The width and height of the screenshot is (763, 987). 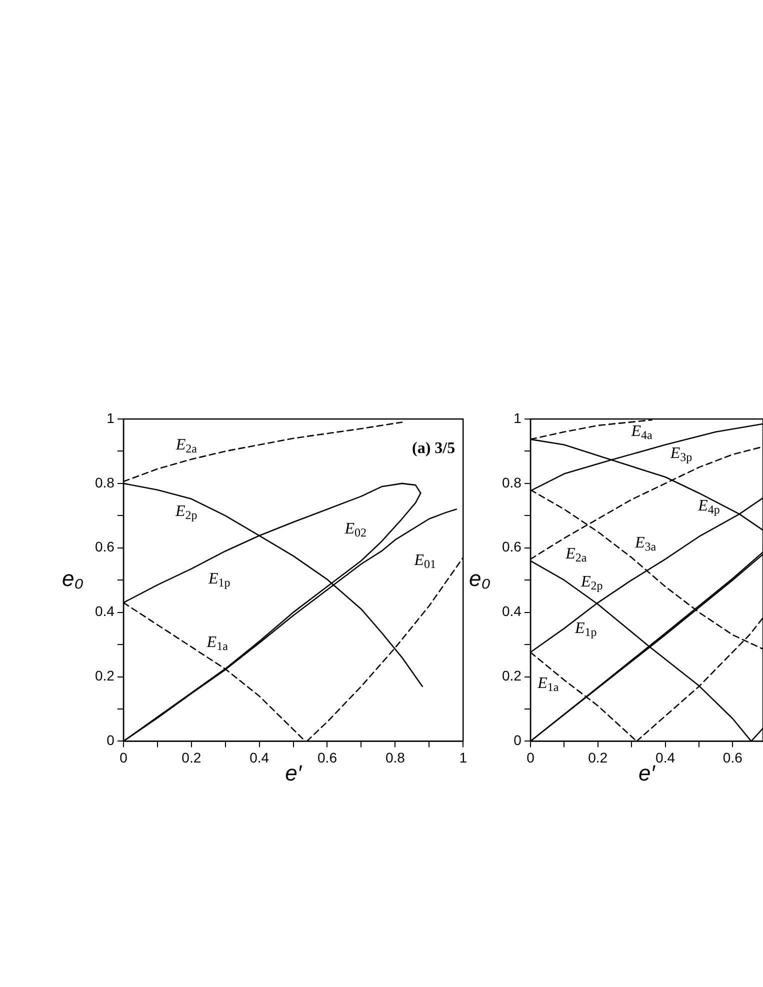 I want to click on x-tick-label: 0.8, so click(x=395, y=757).